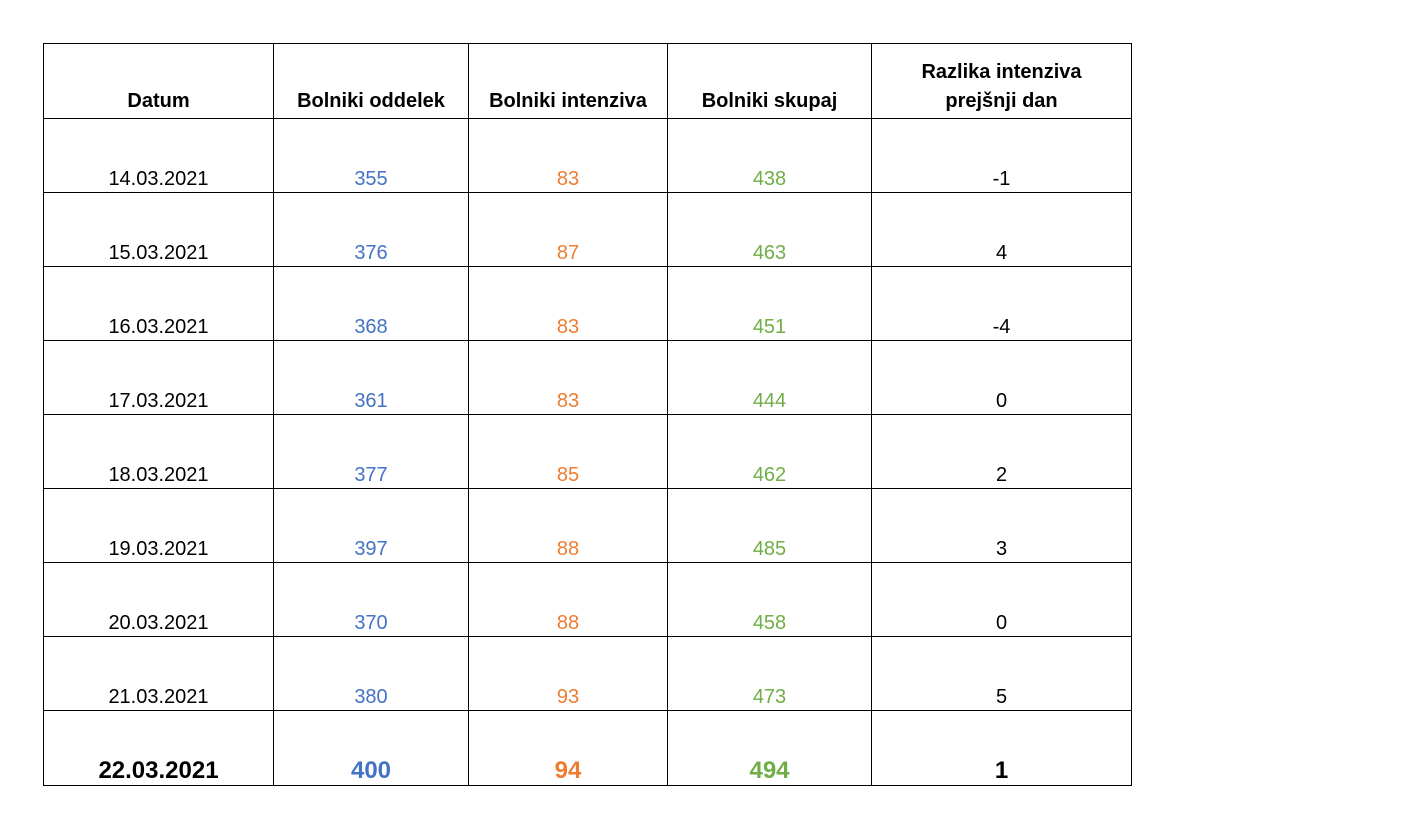  Describe the element at coordinates (1001, 525) in the screenshot. I see `cell-razlika: 3` at that location.